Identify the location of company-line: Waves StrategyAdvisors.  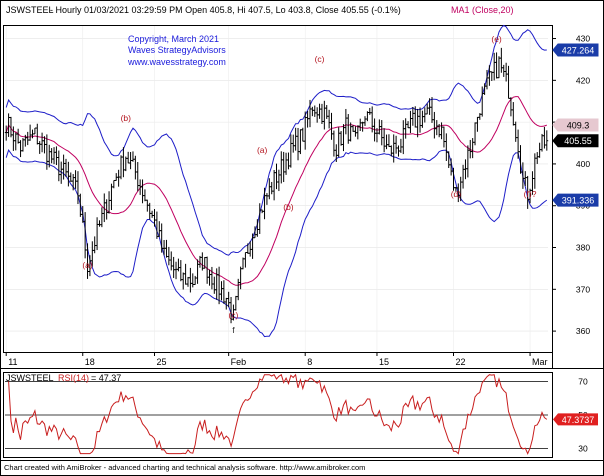
(177, 50).